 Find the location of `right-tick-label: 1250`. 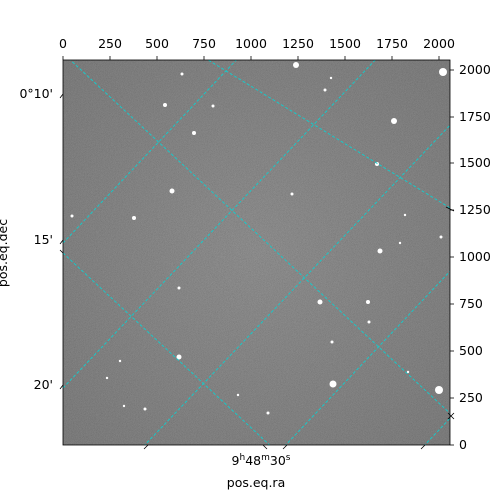

right-tick-label: 1250 is located at coordinates (475, 209).